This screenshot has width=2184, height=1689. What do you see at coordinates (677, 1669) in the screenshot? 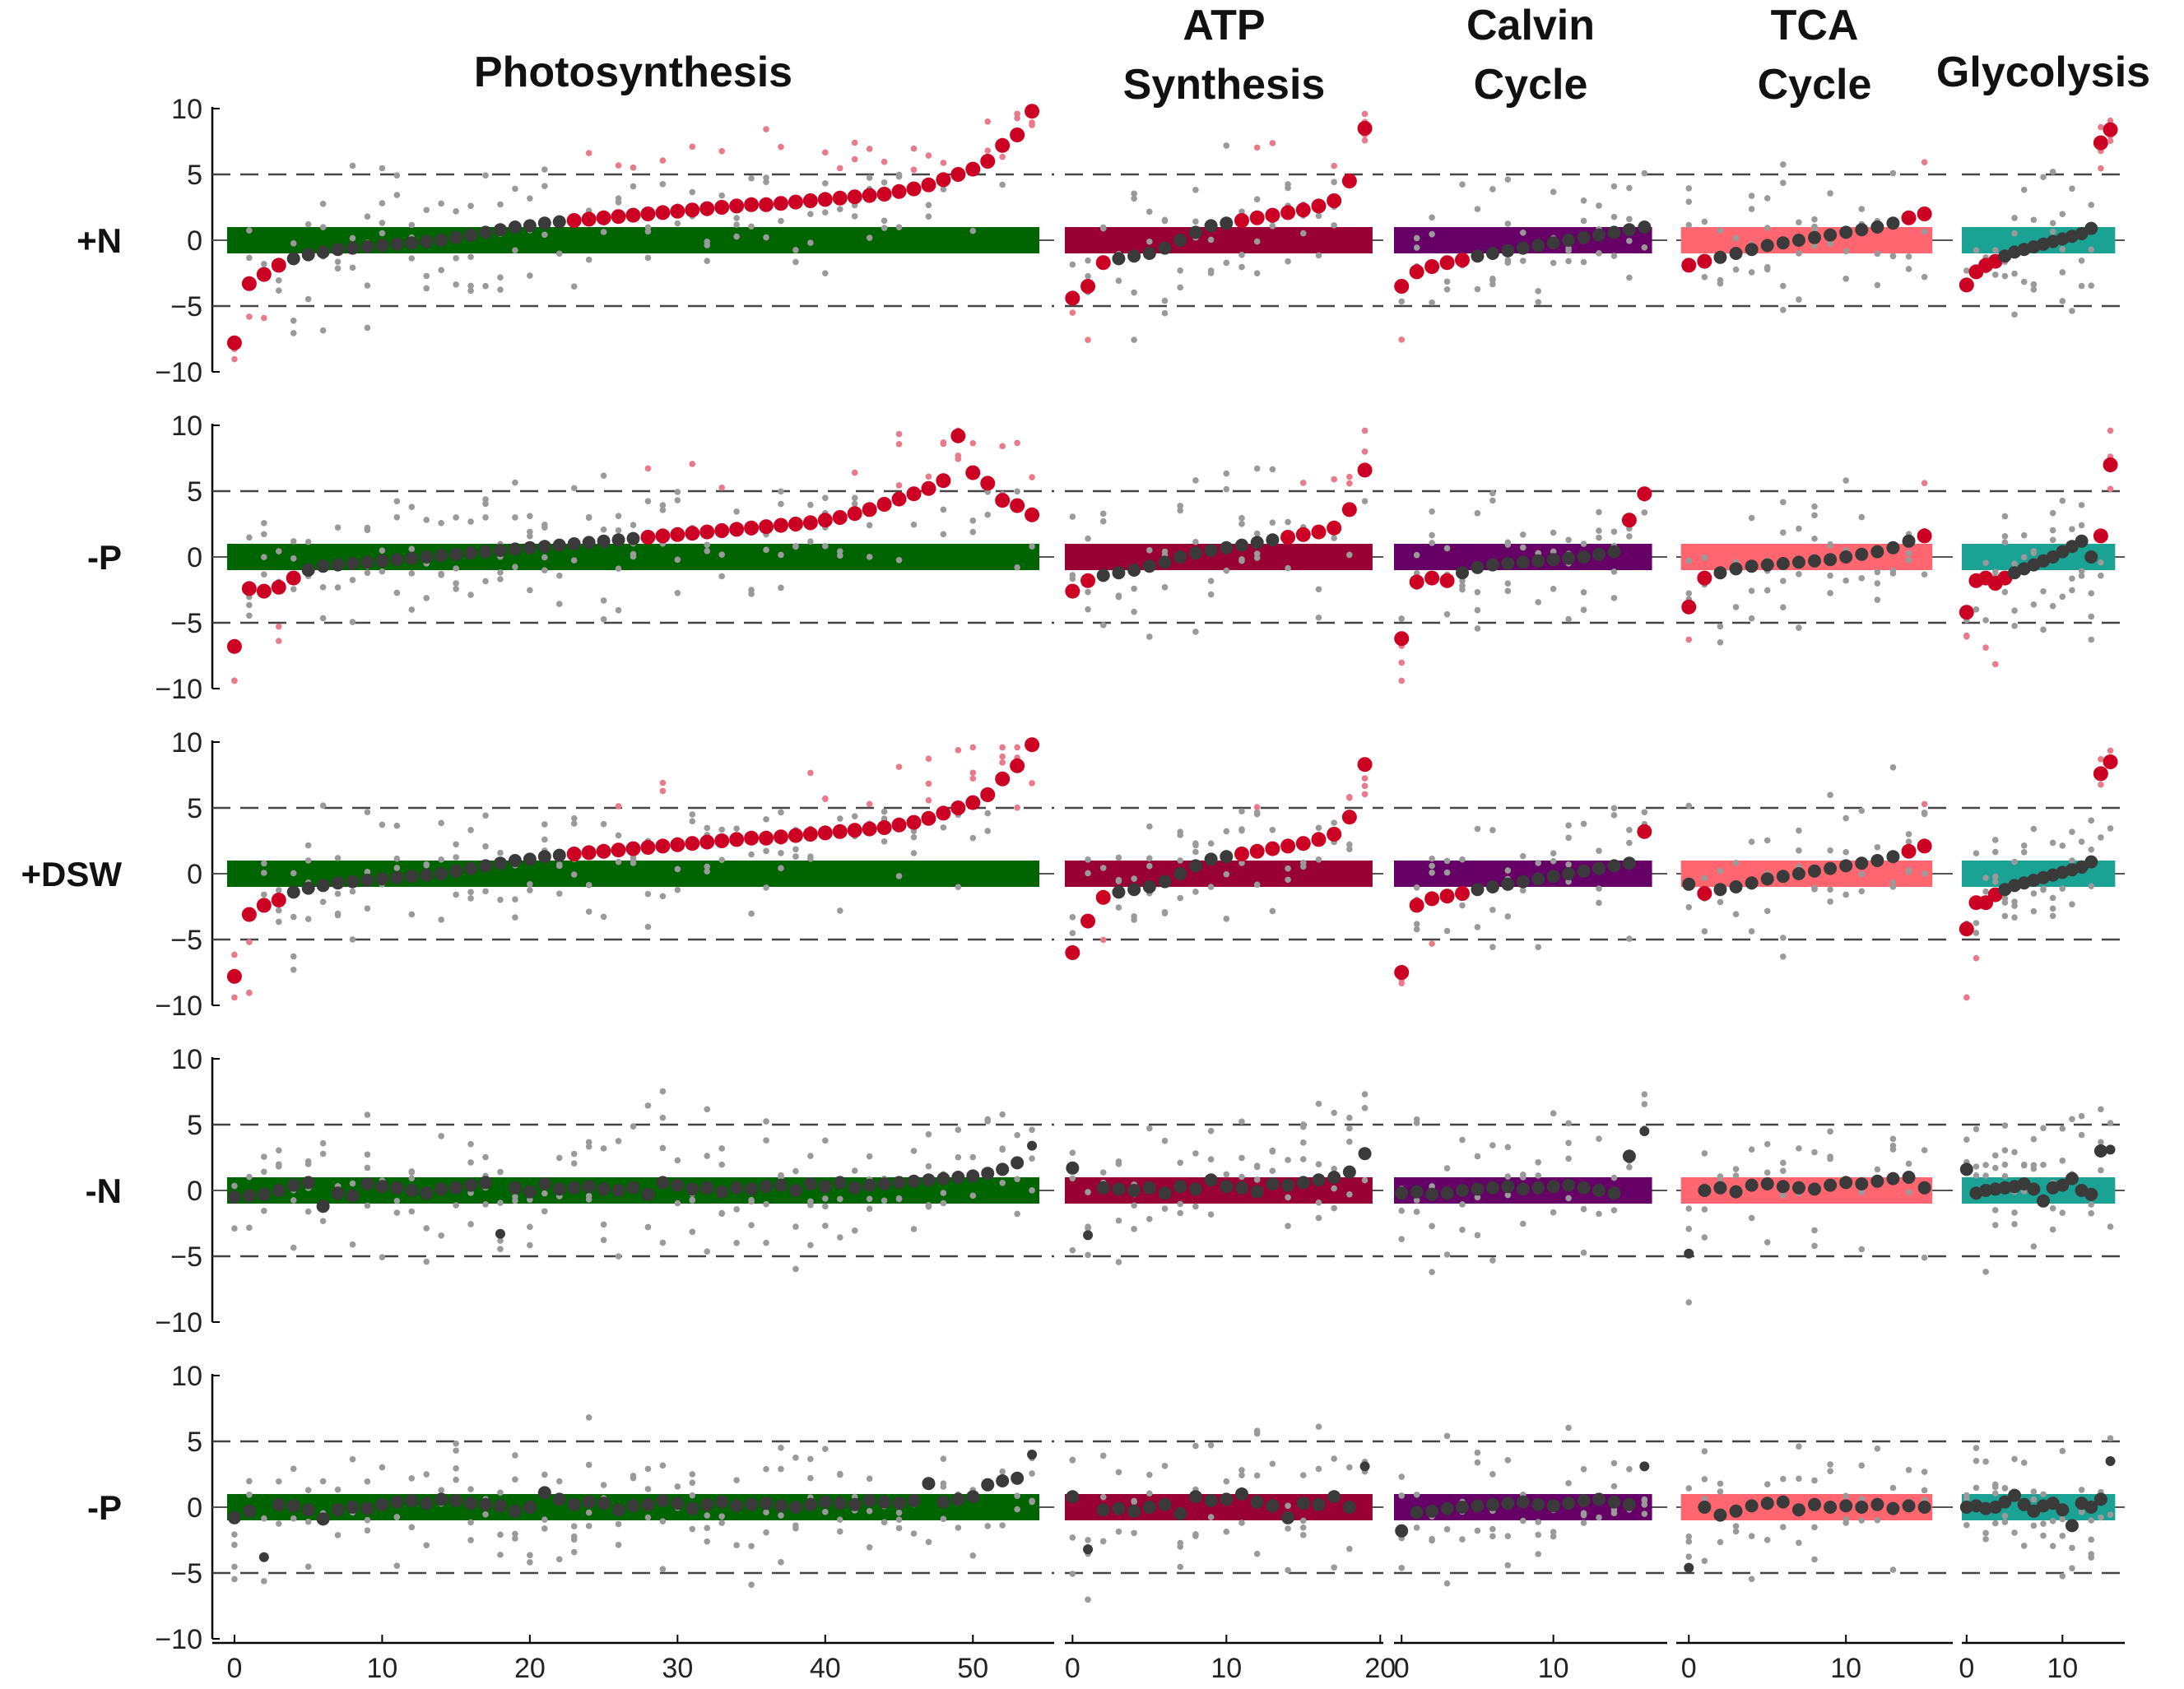
I see `x-tick-label: 30` at bounding box center [677, 1669].